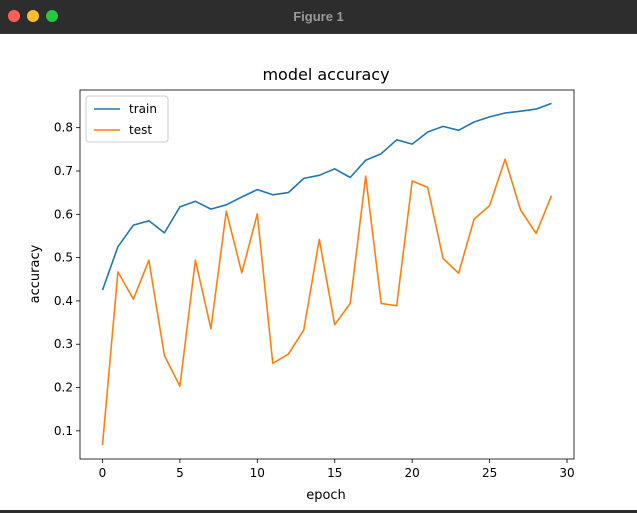 Image resolution: width=637 pixels, height=513 pixels. Describe the element at coordinates (63, 171) in the screenshot. I see `y-tick-label: 0.7` at that location.